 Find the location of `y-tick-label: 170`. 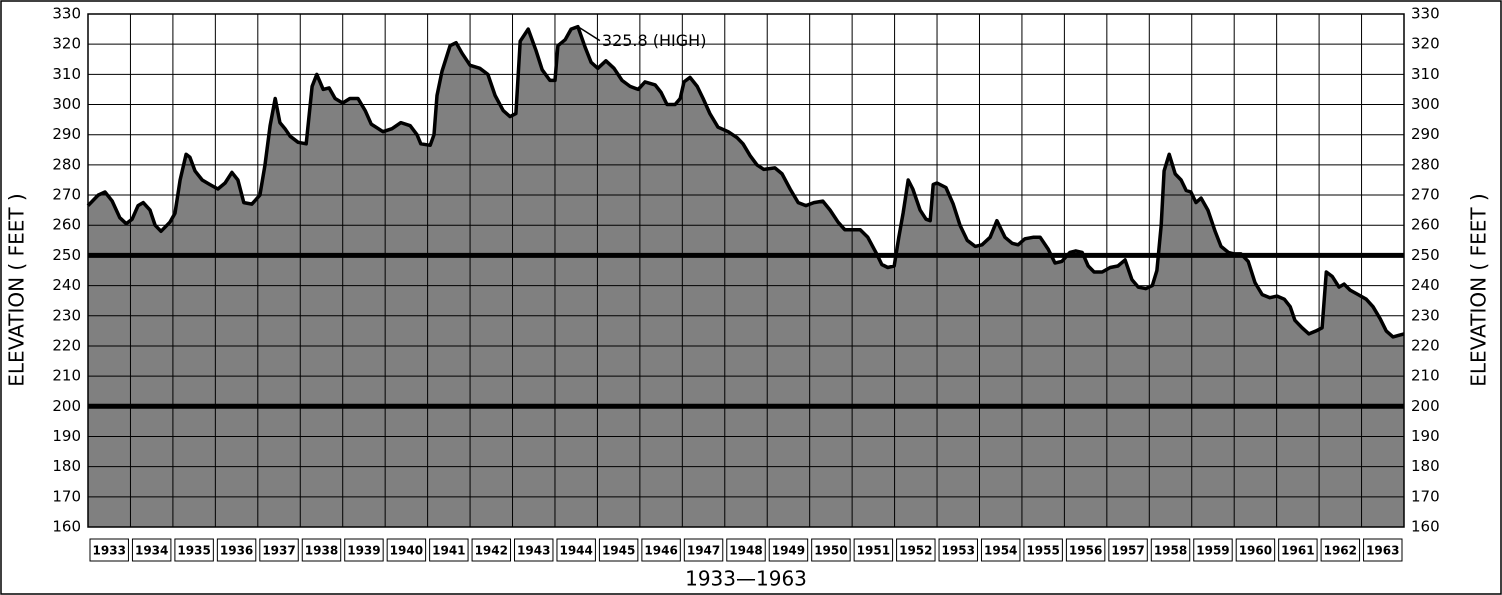

y-tick-label: 170 is located at coordinates (66, 496).